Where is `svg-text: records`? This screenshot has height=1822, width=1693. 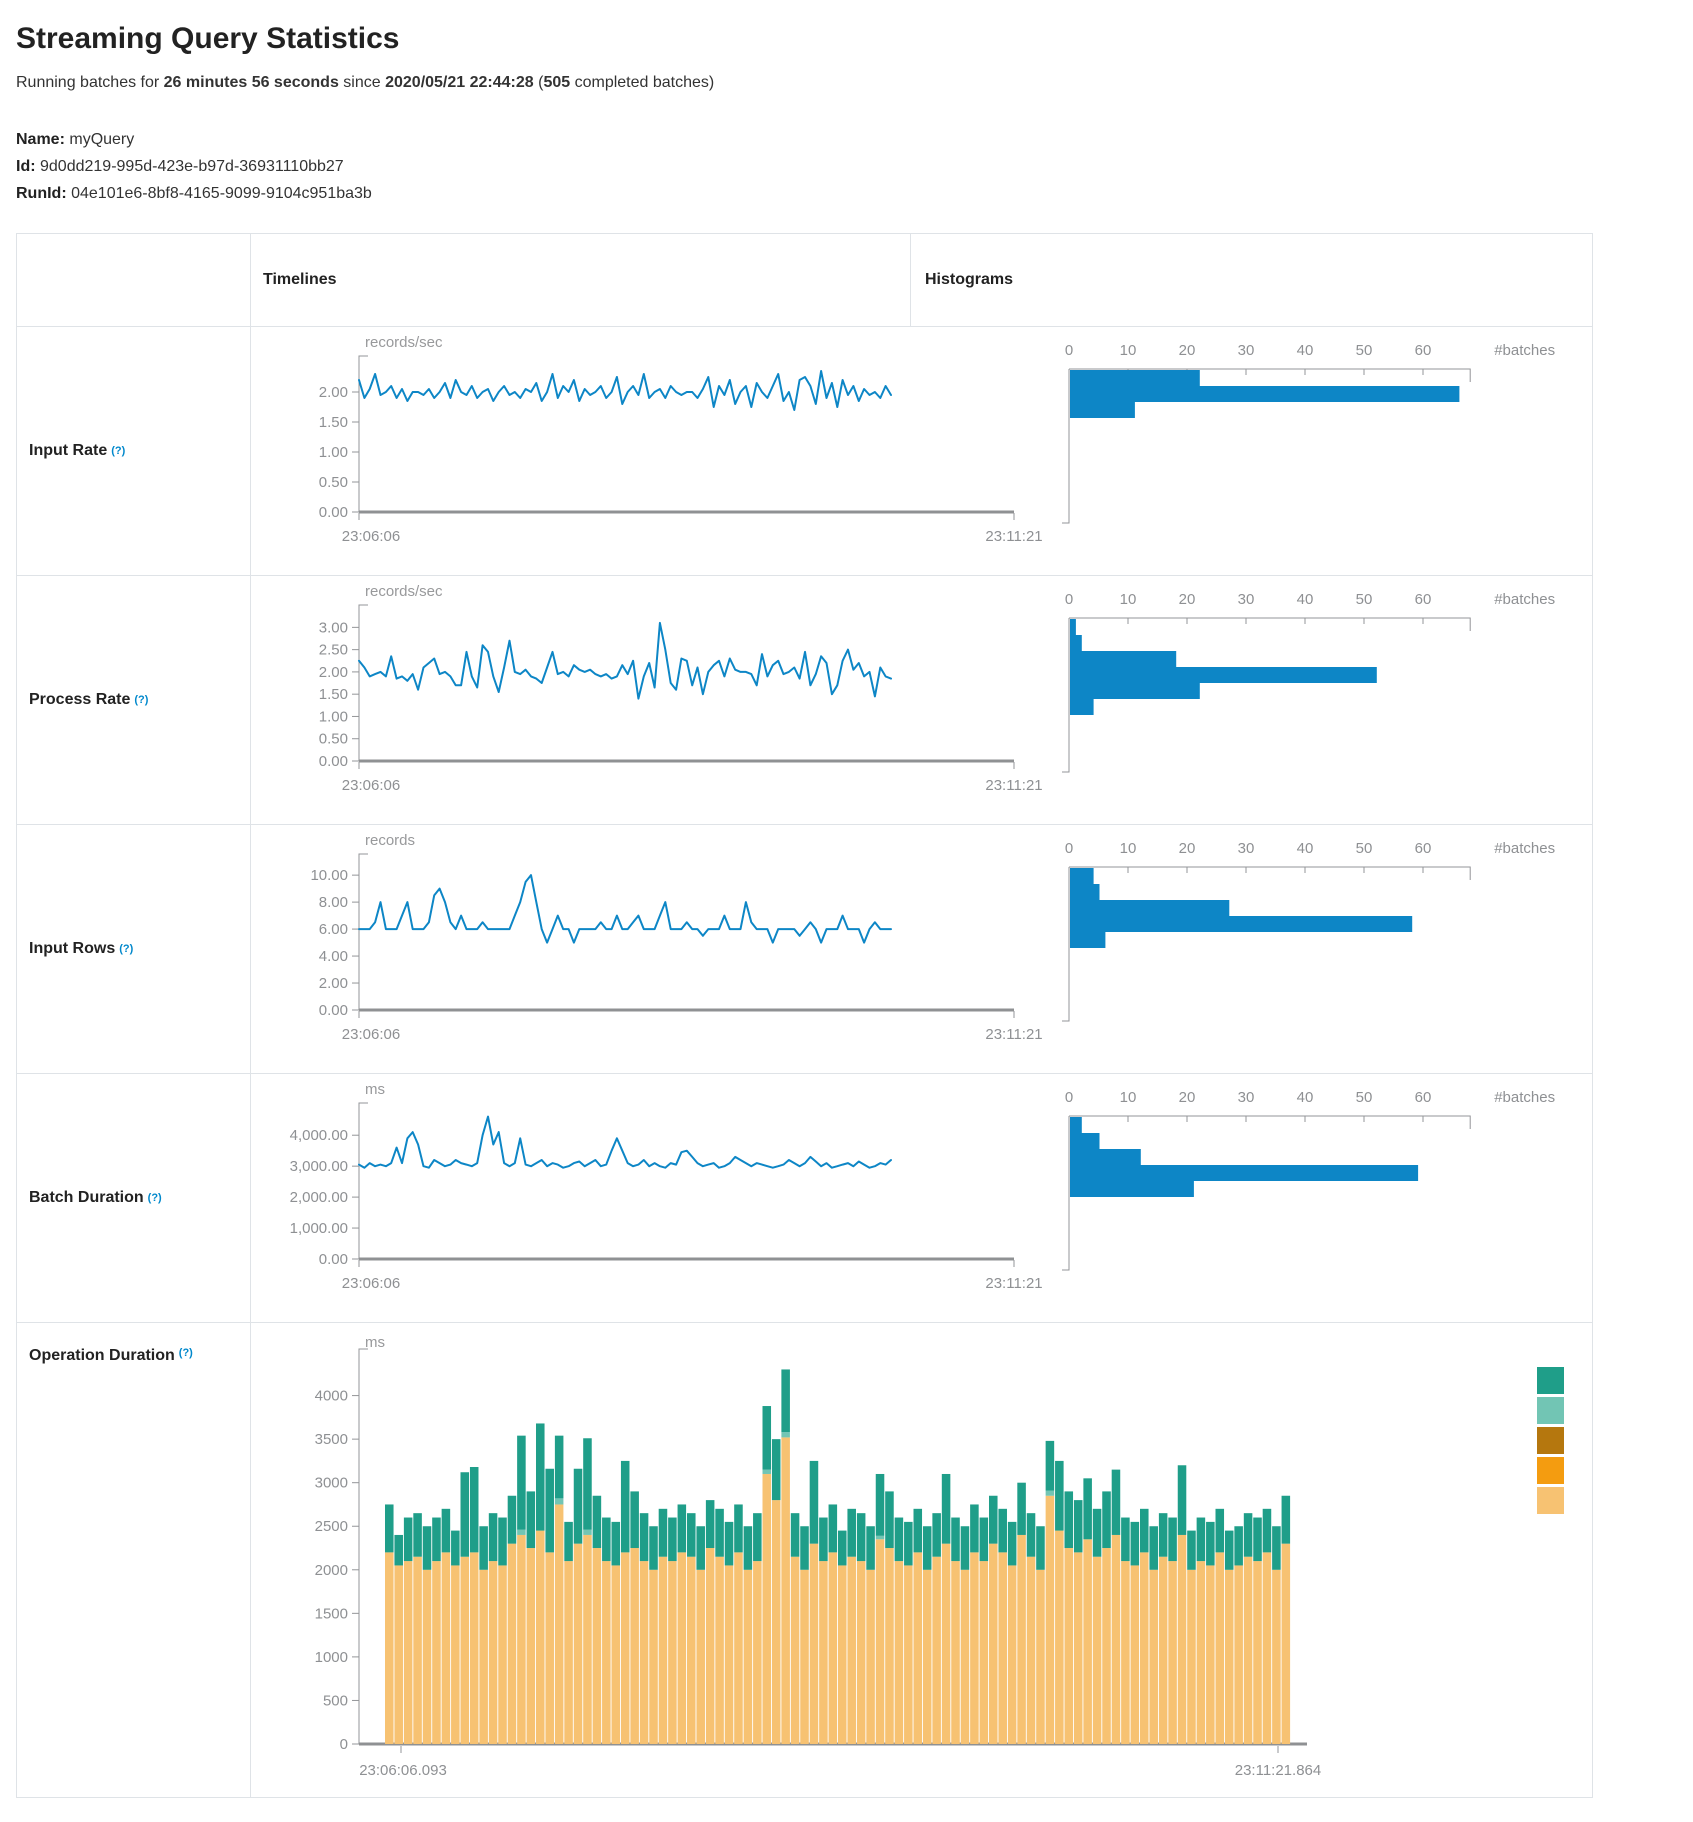 svg-text: records is located at coordinates (390, 840).